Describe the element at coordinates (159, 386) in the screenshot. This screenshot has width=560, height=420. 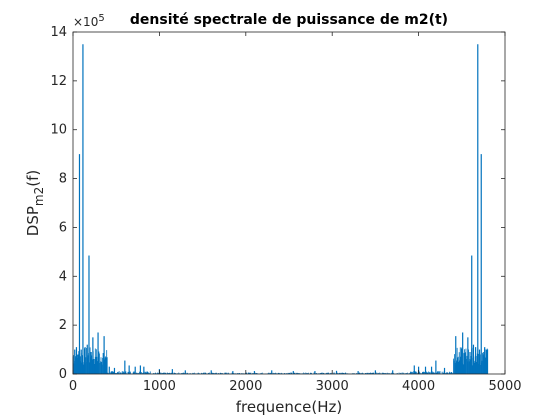
I see `x-tick-label: 1000` at that location.